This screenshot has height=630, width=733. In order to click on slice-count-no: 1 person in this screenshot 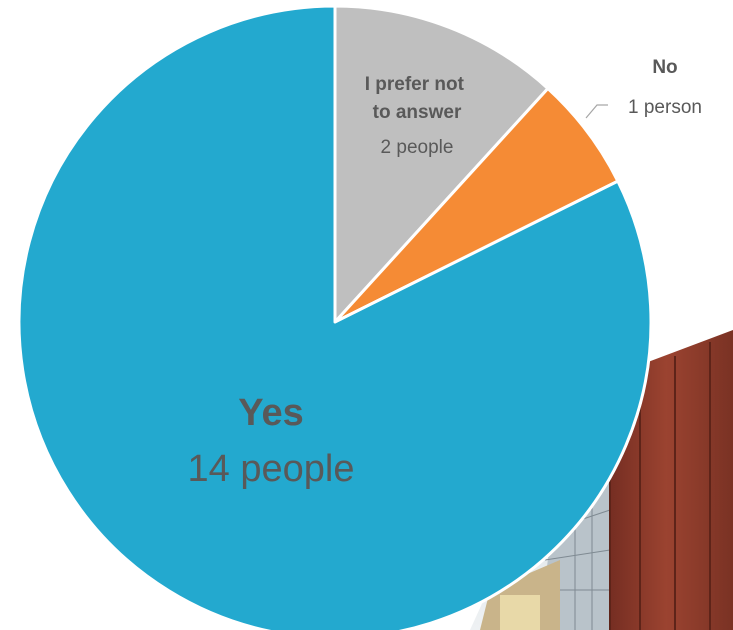, I will do `click(665, 107)`.